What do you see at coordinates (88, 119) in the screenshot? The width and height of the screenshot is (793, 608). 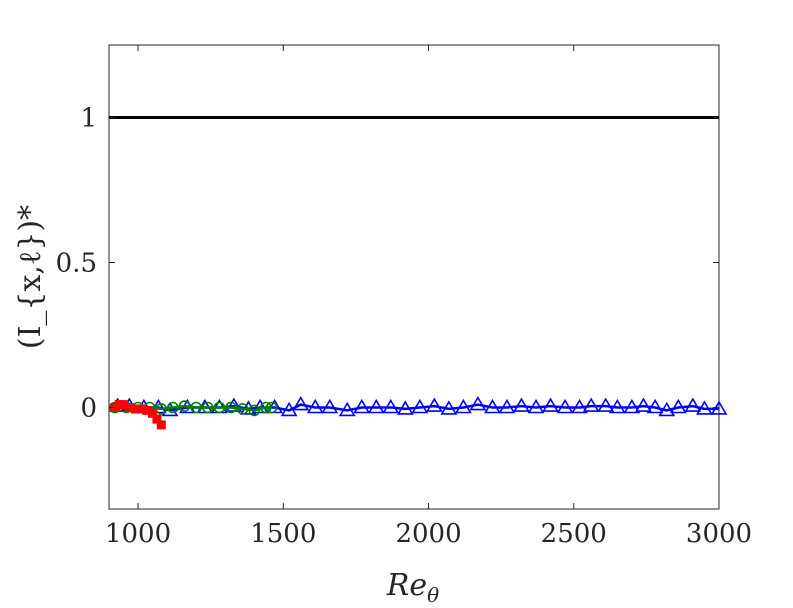 I see `y-tick-label: 1` at bounding box center [88, 119].